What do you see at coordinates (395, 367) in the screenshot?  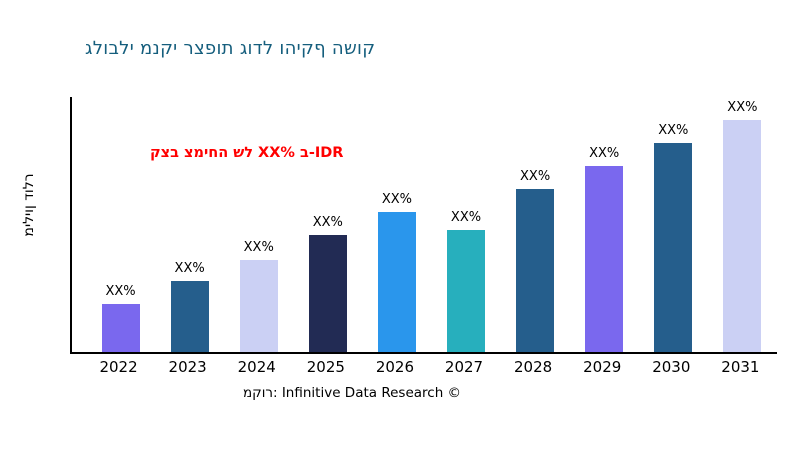 I see `x-tick-2026: 2026` at bounding box center [395, 367].